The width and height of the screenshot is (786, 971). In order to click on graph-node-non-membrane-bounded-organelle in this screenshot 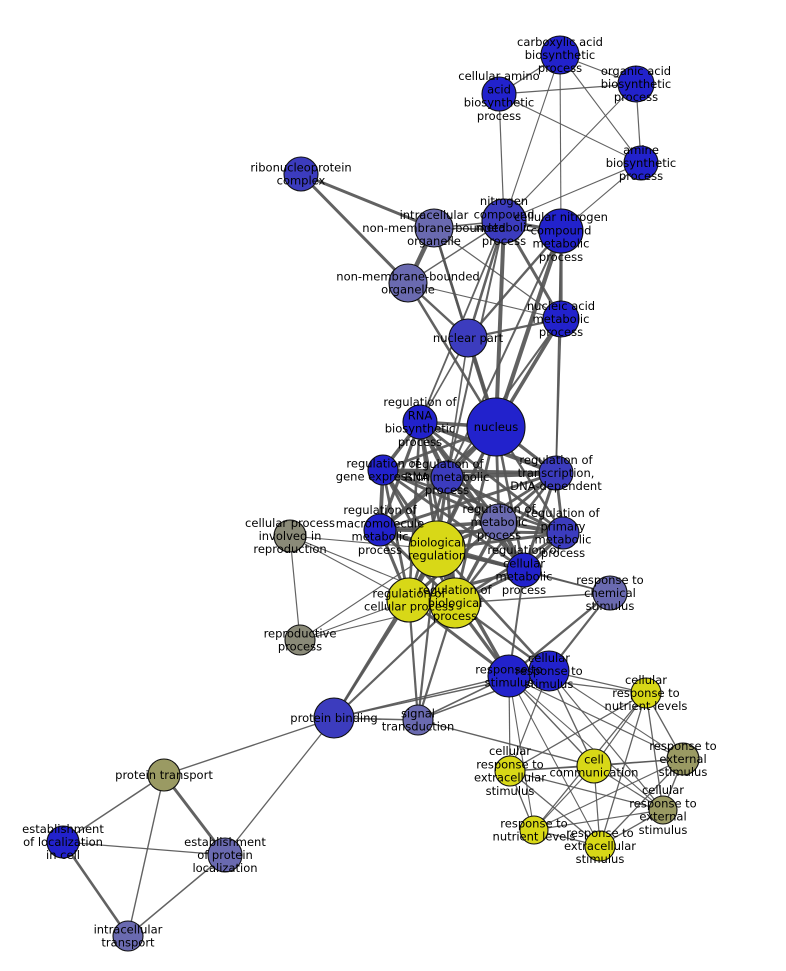, I will do `click(408, 283)`.